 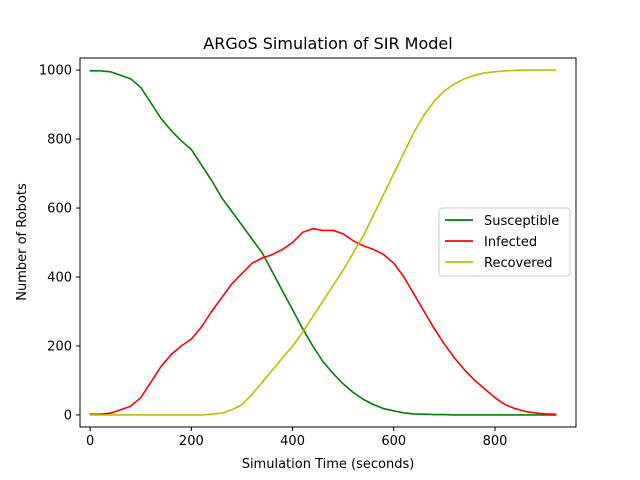 What do you see at coordinates (22, 242) in the screenshot?
I see `y-axis-title: Number of Robots` at bounding box center [22, 242].